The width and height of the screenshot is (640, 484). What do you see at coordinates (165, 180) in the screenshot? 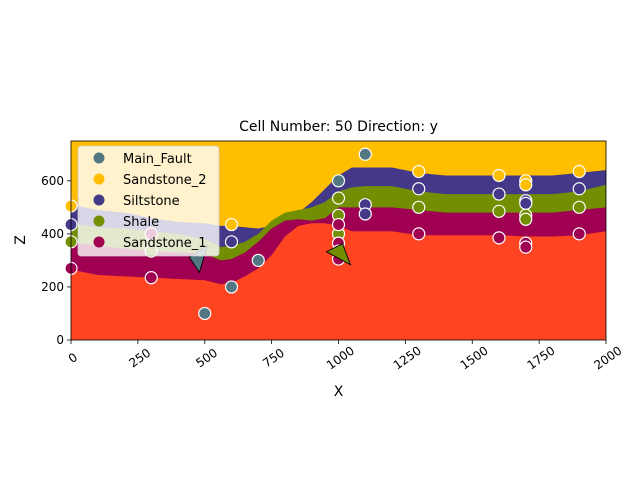
I see `legend-label-sandstone-2: Sandstone_2` at bounding box center [165, 180].